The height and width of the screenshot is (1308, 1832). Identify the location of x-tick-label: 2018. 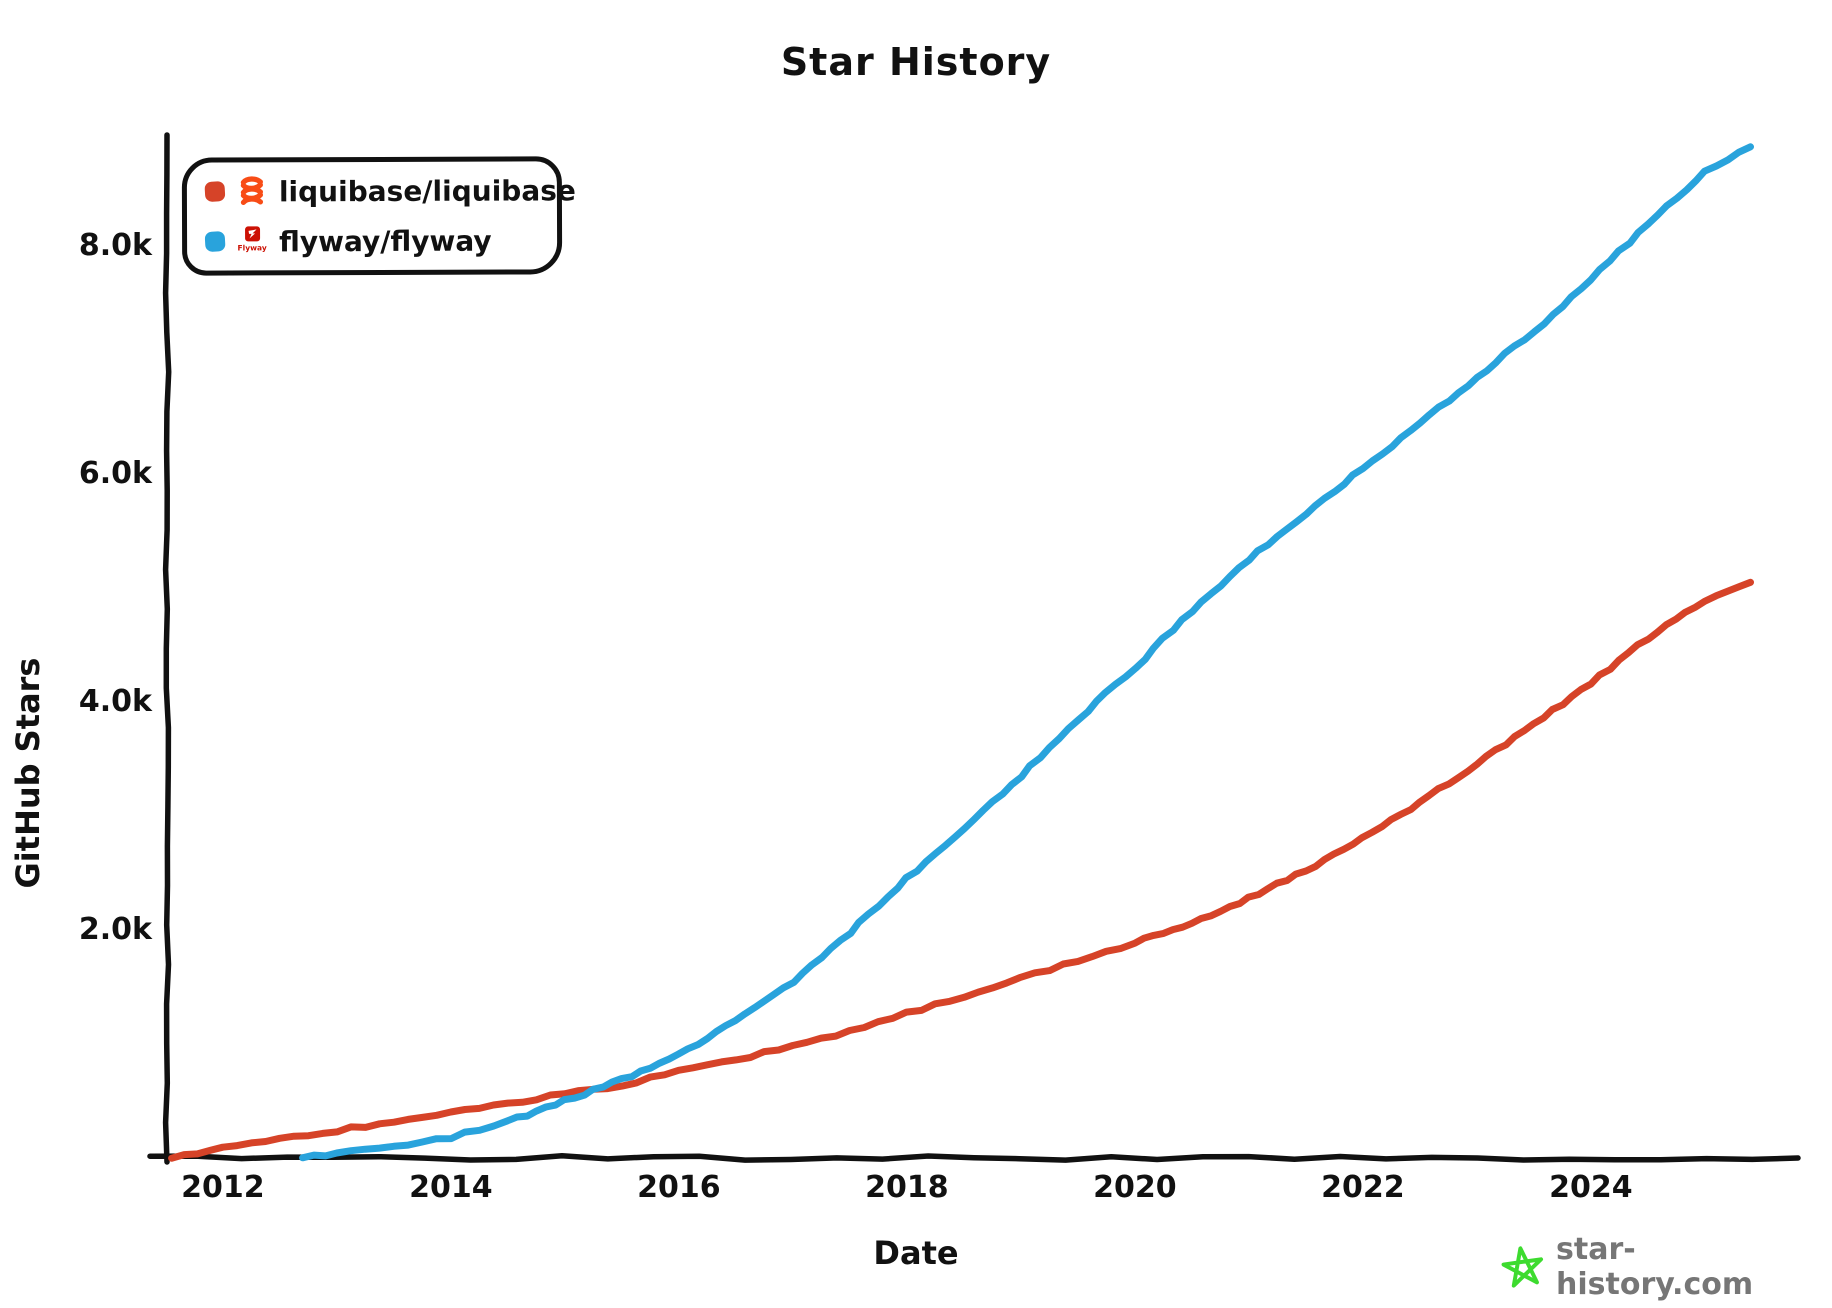
(907, 1187).